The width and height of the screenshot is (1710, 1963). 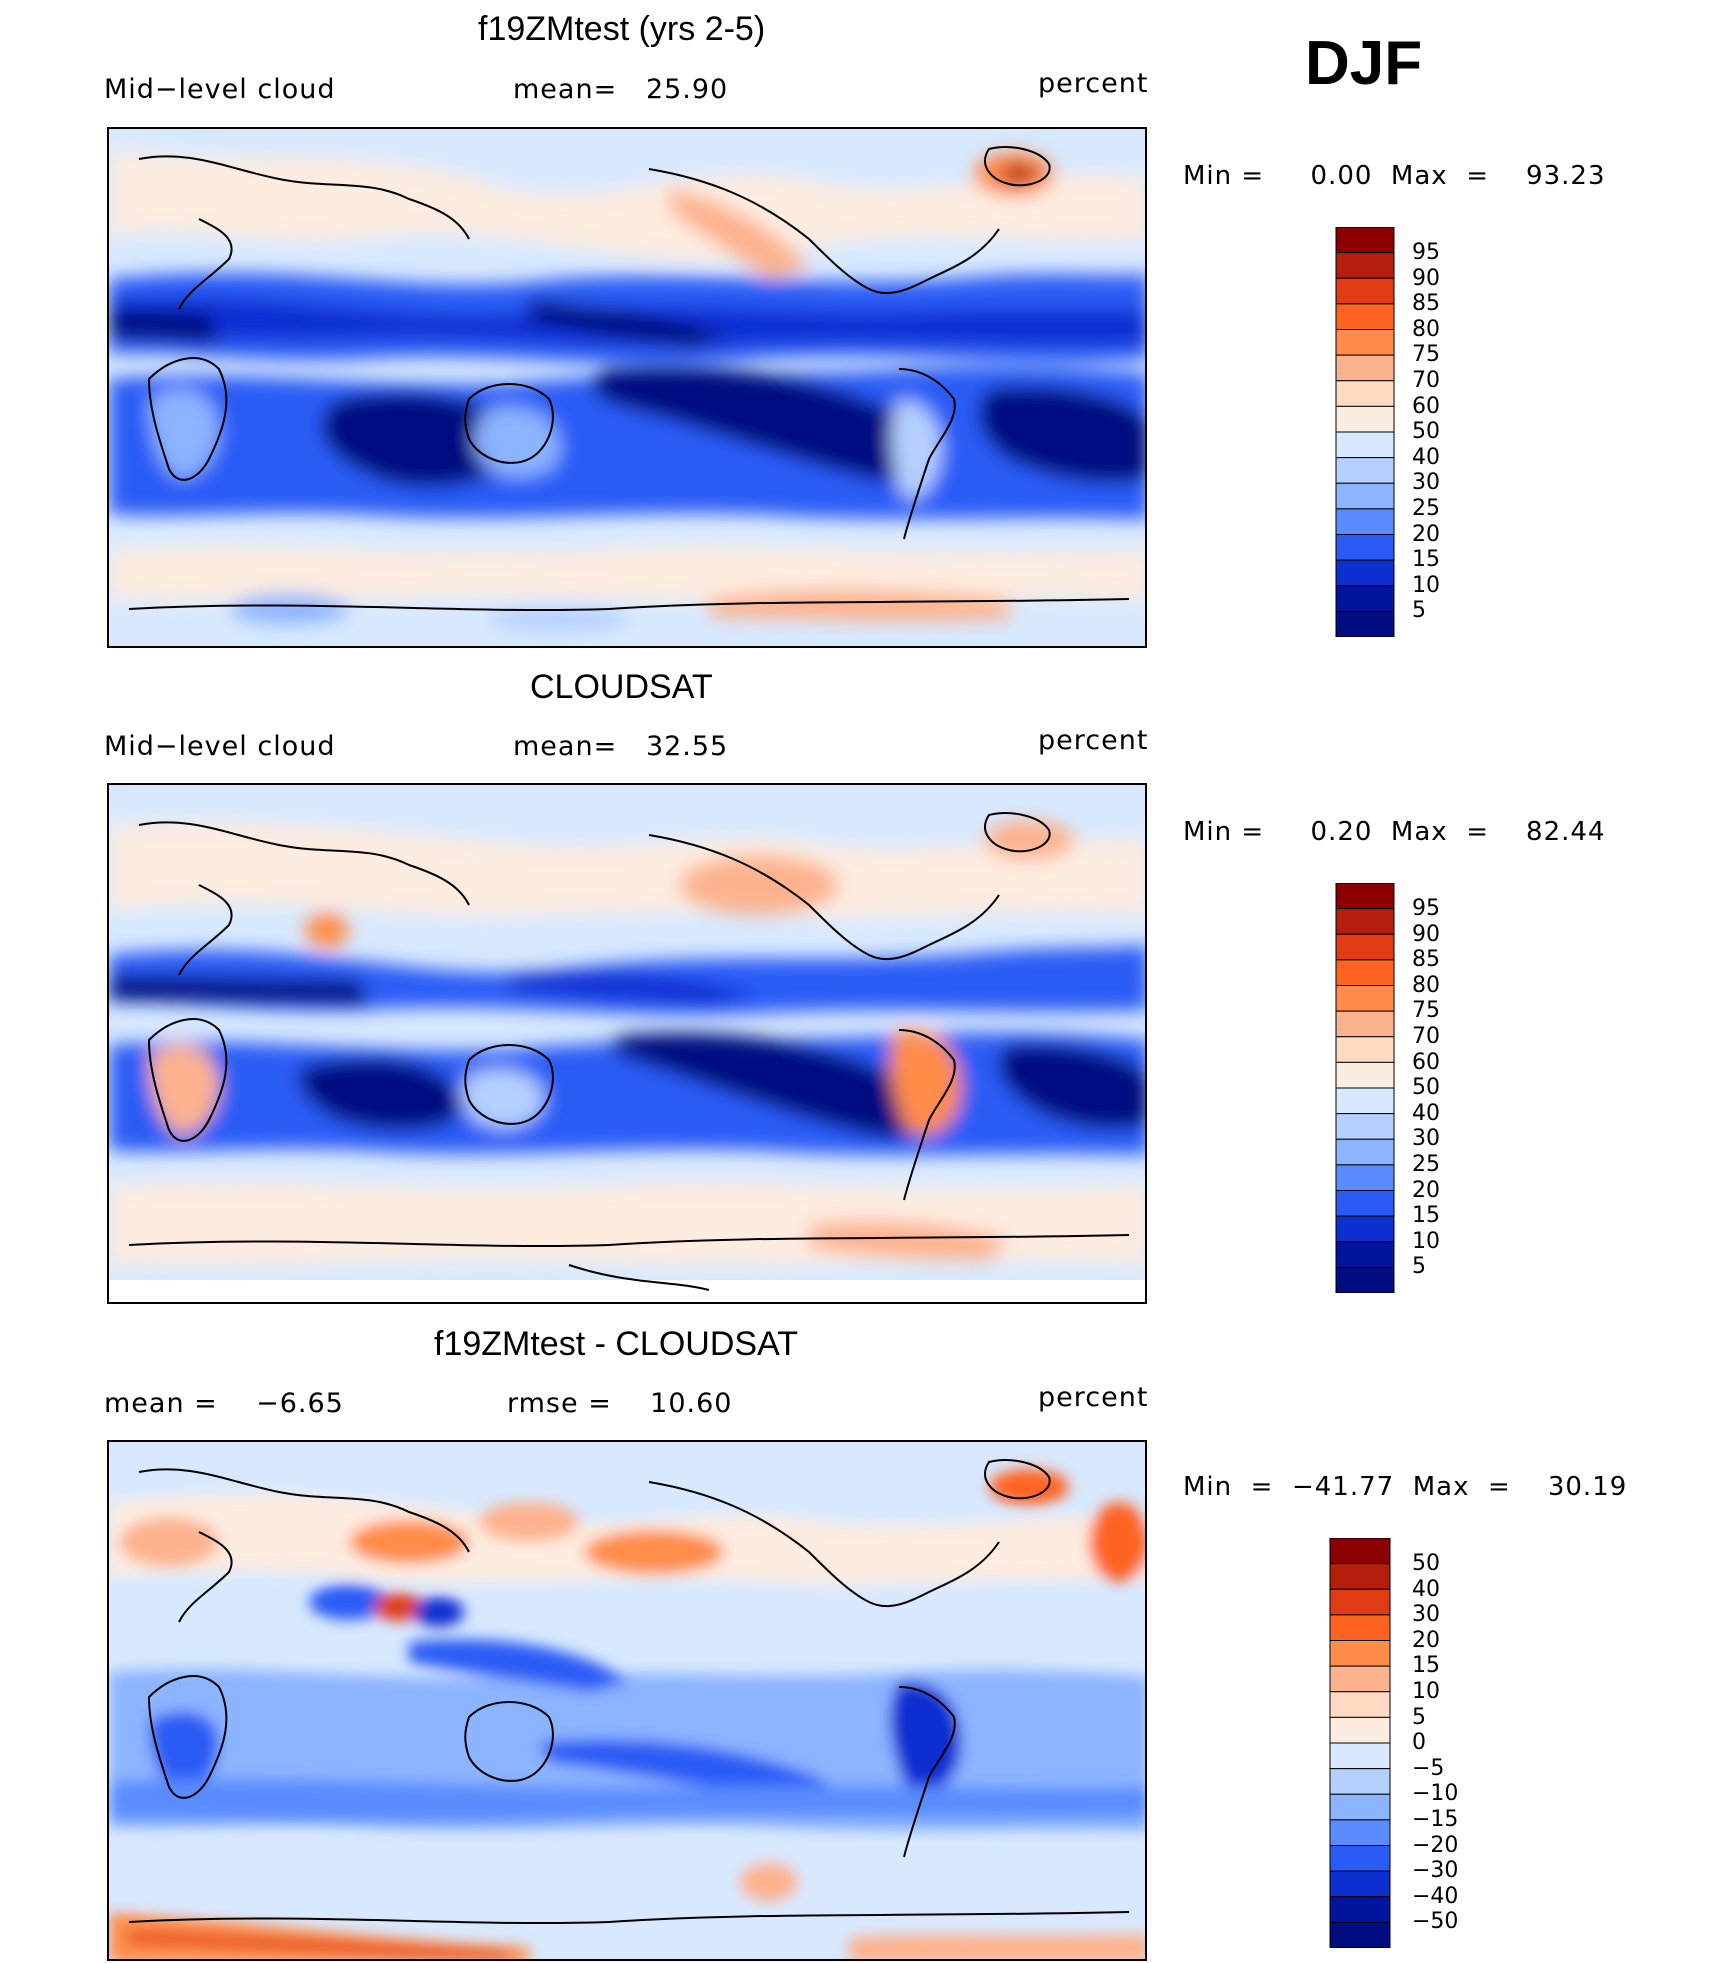 What do you see at coordinates (616, 1344) in the screenshot?
I see `panel-title-diff: f19ZMtest - CLOUDSAT` at bounding box center [616, 1344].